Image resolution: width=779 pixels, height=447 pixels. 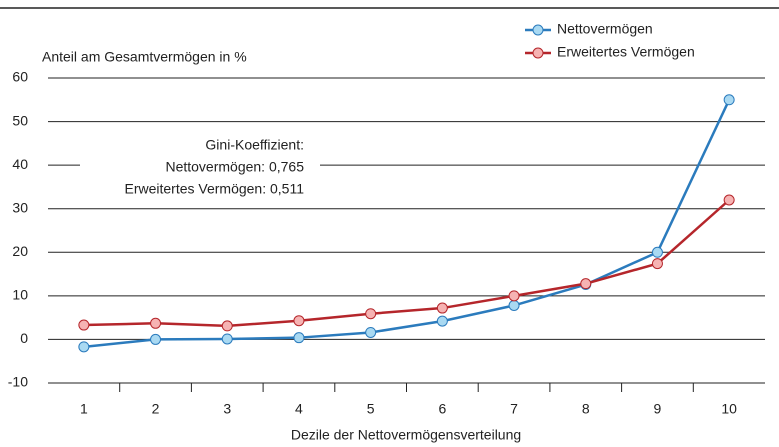 I want to click on annotation: Nettovermögen: 0,765, so click(x=234, y=167).